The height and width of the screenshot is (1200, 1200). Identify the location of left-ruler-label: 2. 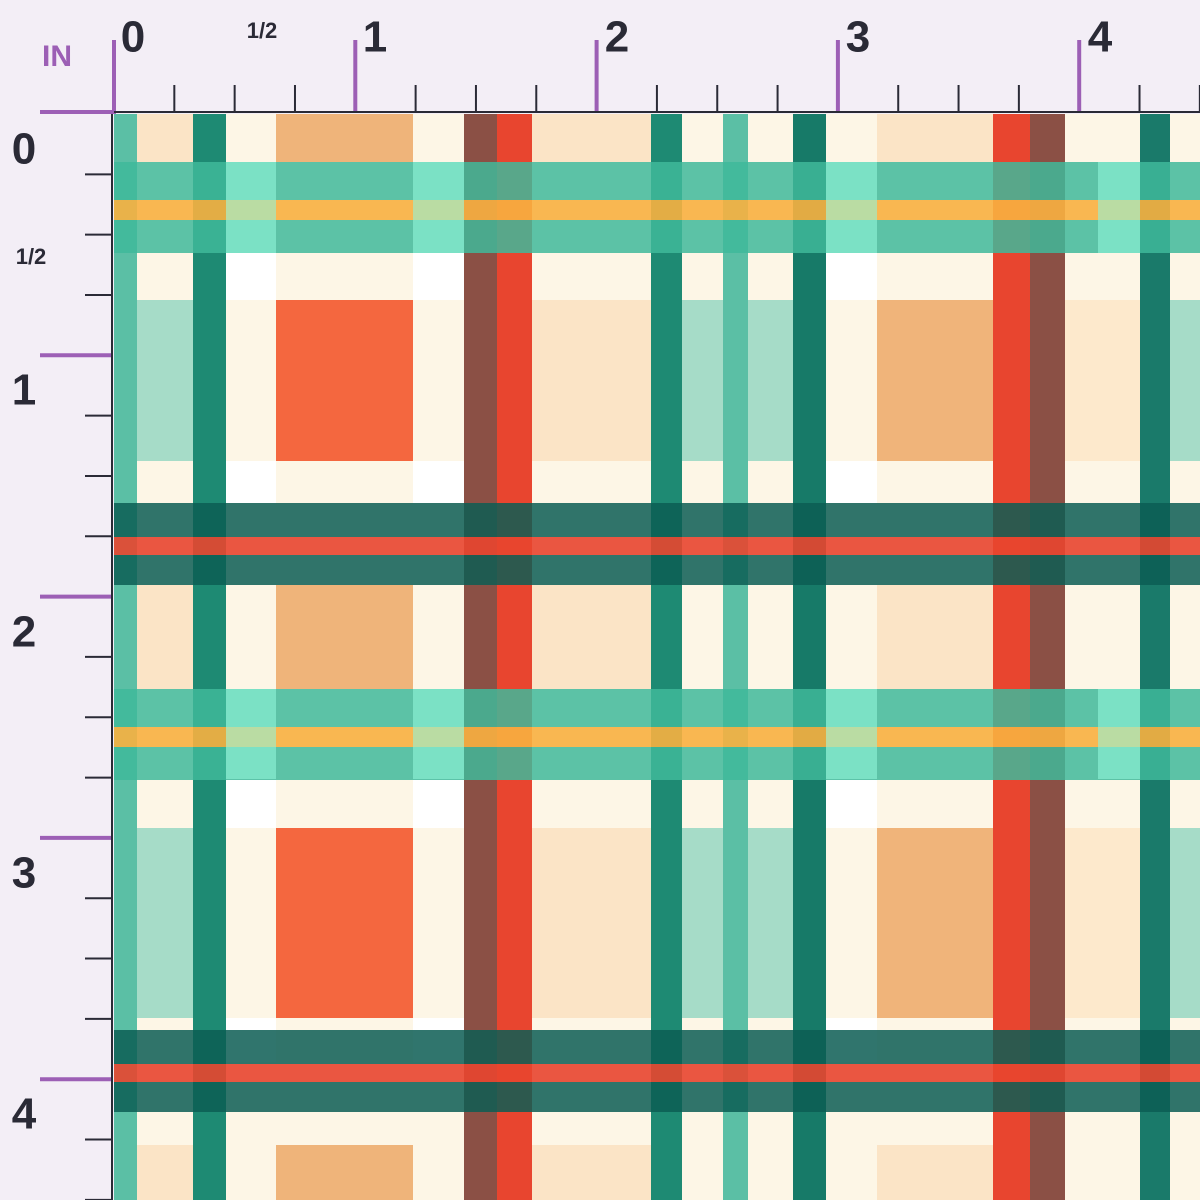
(24, 632).